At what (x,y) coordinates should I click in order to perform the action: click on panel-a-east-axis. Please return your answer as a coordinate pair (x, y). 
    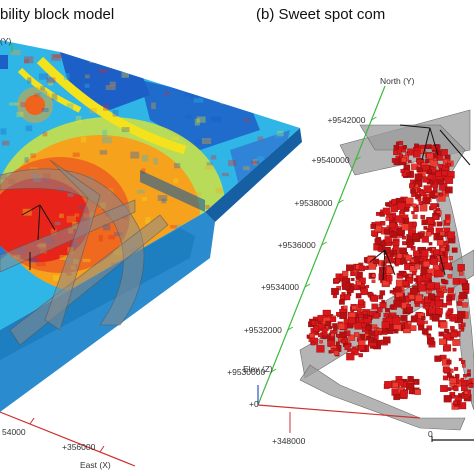
    Looking at the image, I should click on (68, 439).